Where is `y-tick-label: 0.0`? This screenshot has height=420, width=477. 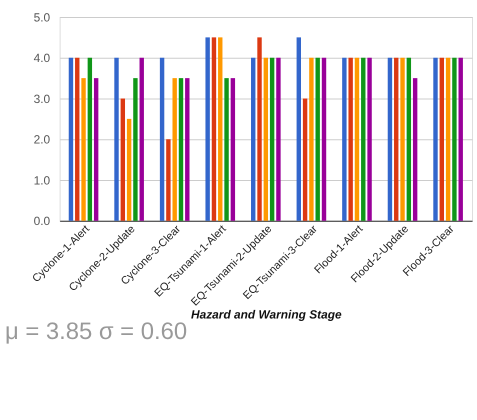
y-tick-label: 0.0 is located at coordinates (42, 221).